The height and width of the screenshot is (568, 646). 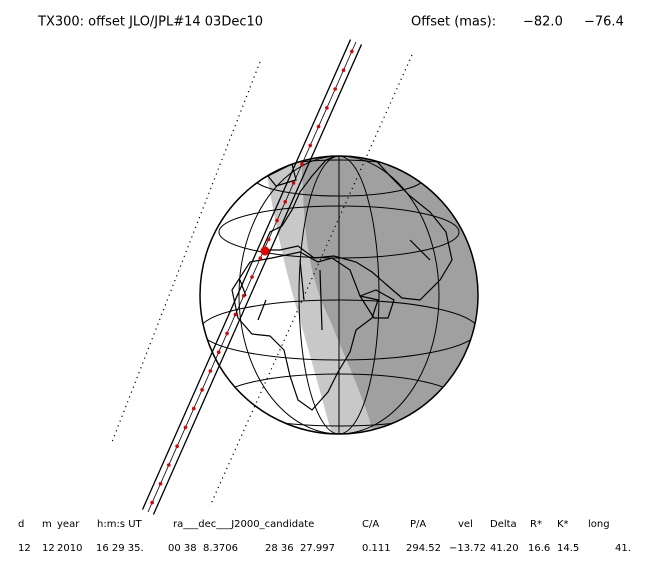 What do you see at coordinates (563, 524) in the screenshot?
I see `table-header: K*` at bounding box center [563, 524].